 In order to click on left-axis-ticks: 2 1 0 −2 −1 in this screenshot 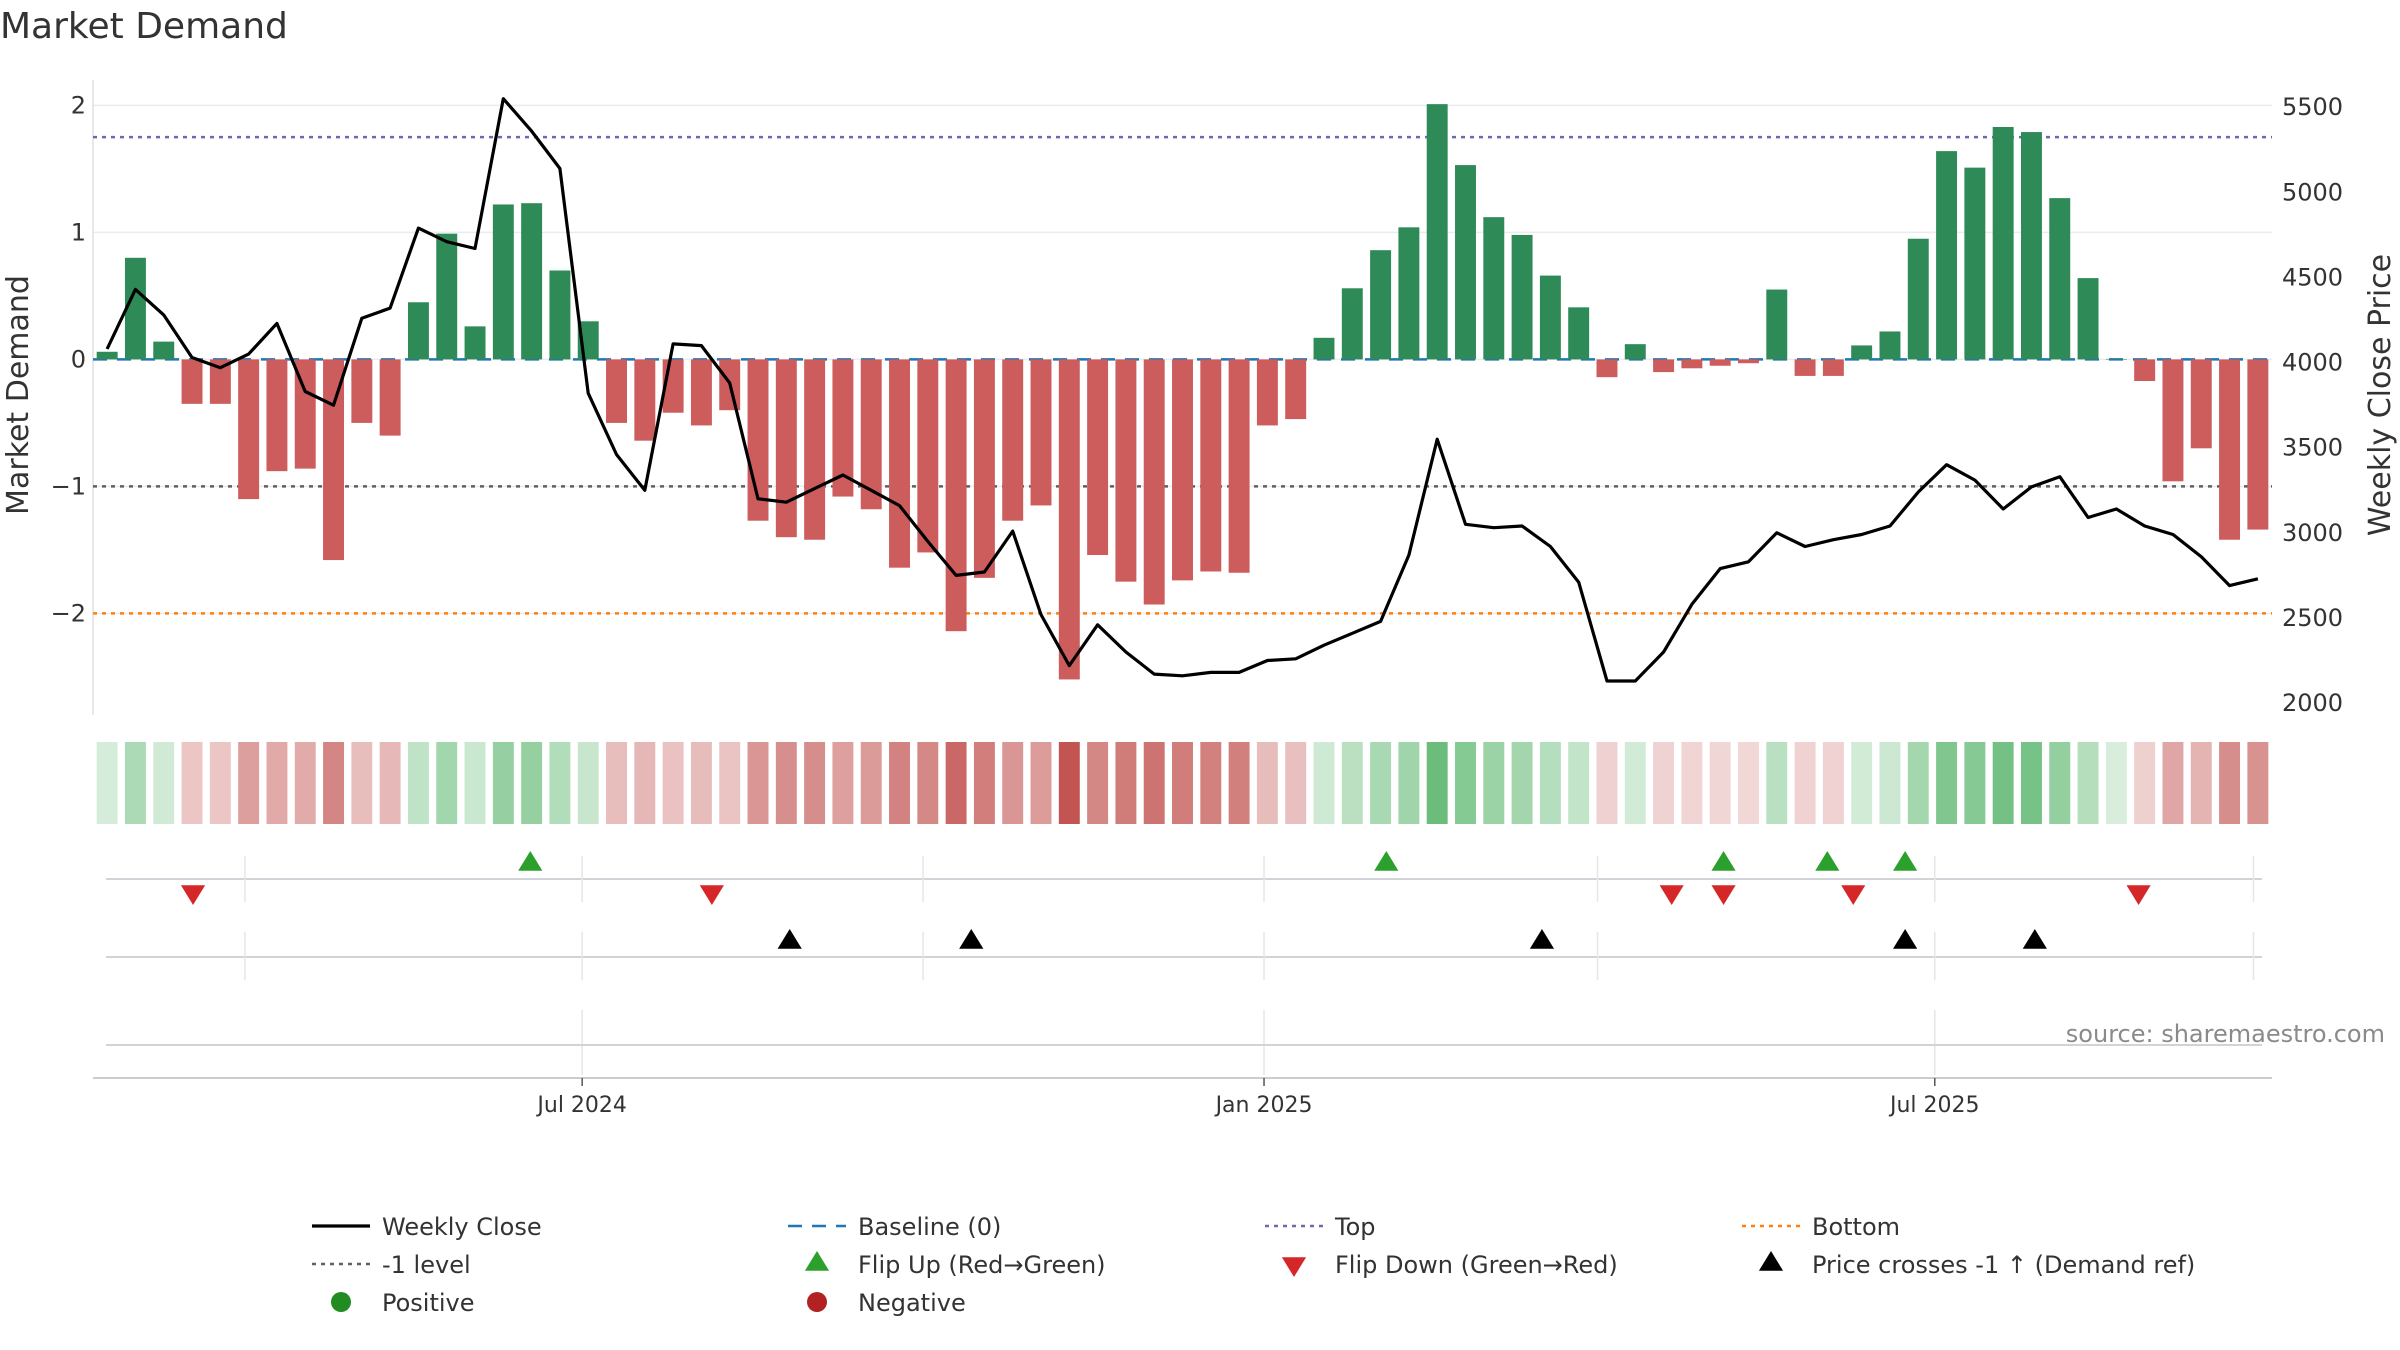, I will do `click(68, 359)`.